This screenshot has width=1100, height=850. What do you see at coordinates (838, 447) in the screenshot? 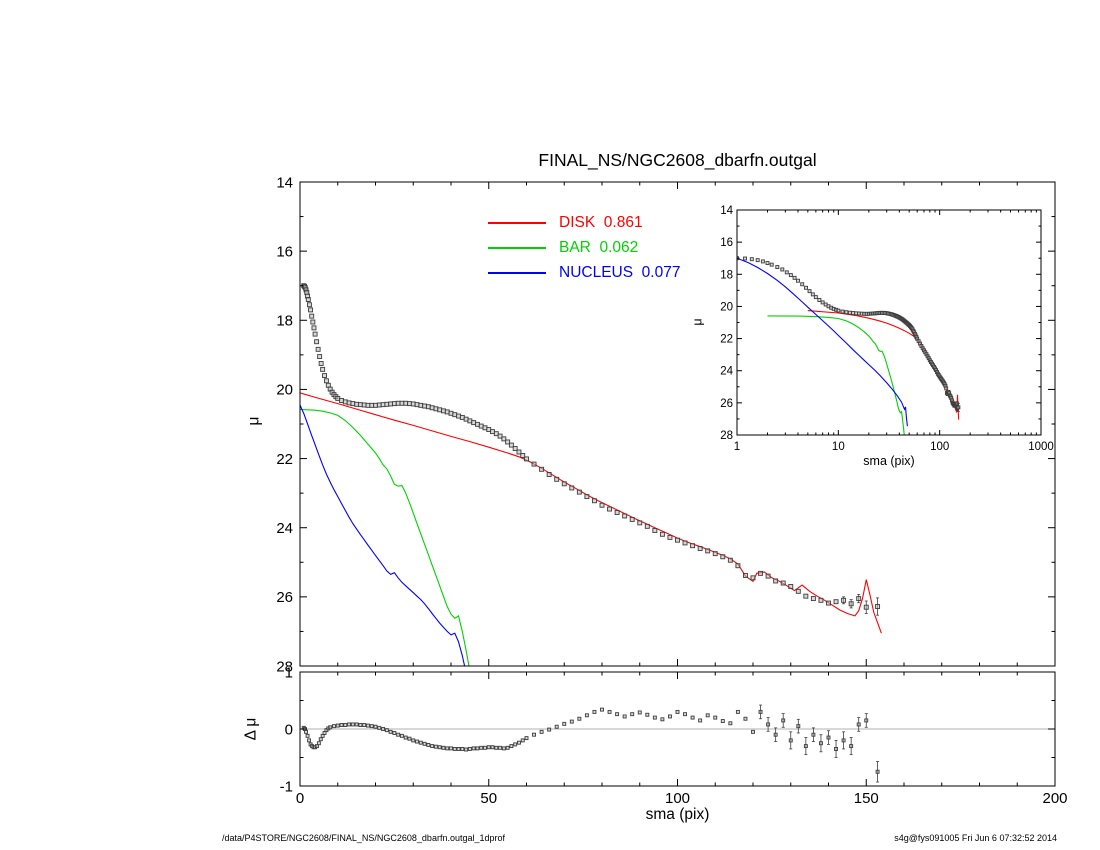
I see `x-tick-label: 10` at bounding box center [838, 447].